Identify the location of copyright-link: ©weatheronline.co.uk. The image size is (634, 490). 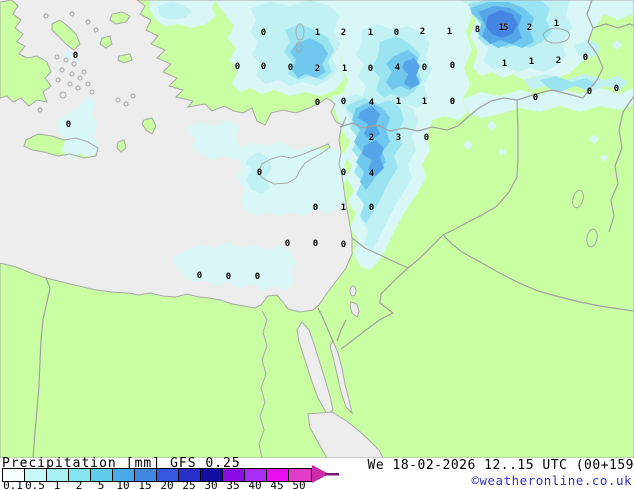
(551, 480).